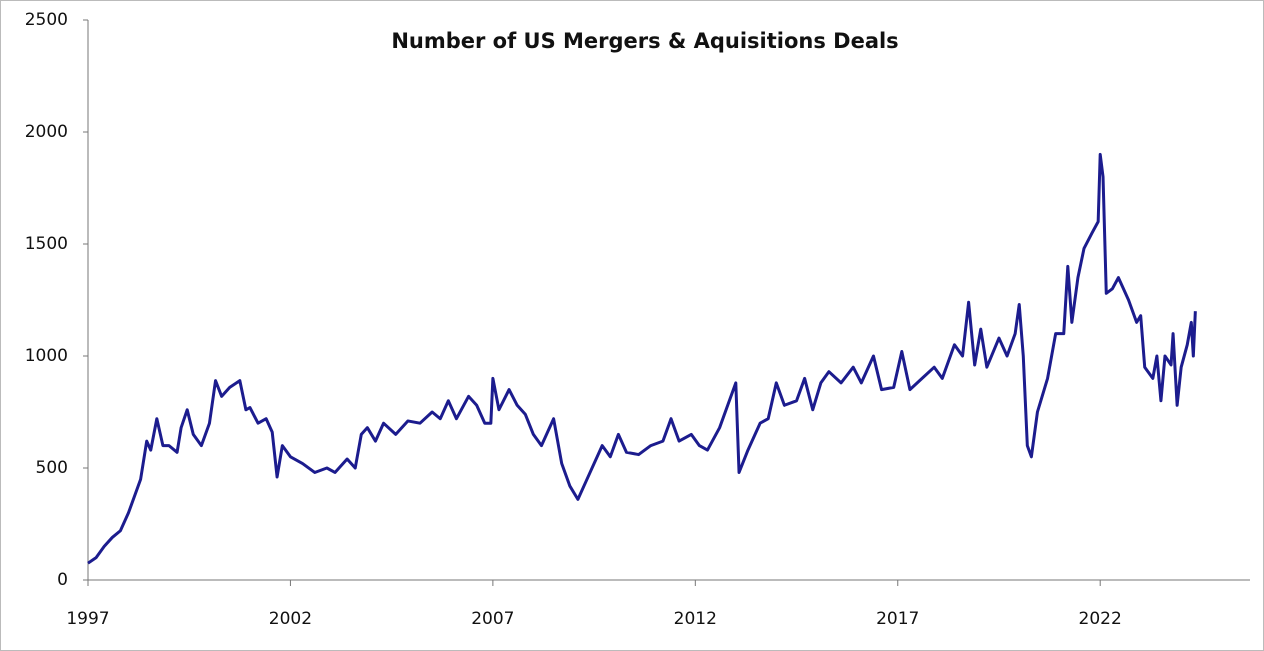  I want to click on y-tick-label: 1500, so click(46, 244).